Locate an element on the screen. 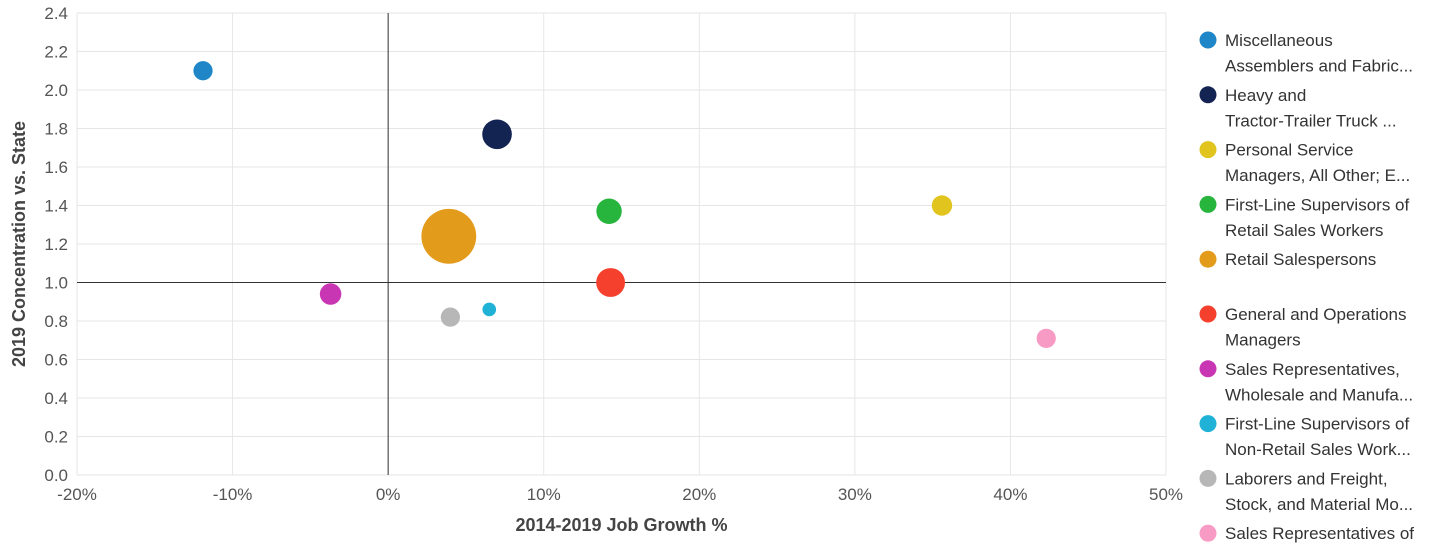 The width and height of the screenshot is (1445, 544). y-tick-label: 0.4 is located at coordinates (56, 398).